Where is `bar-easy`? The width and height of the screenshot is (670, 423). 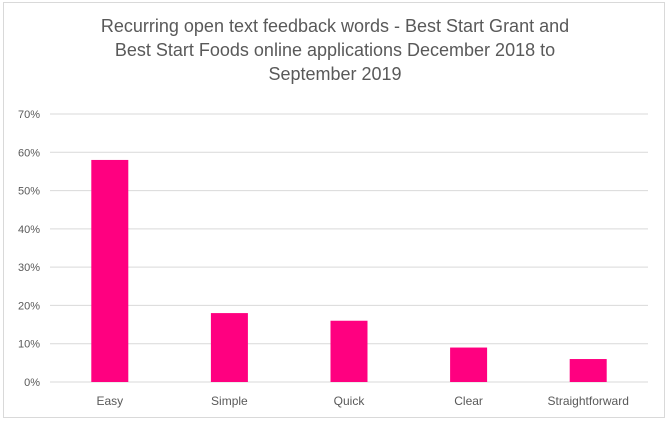
bar-easy is located at coordinates (110, 270).